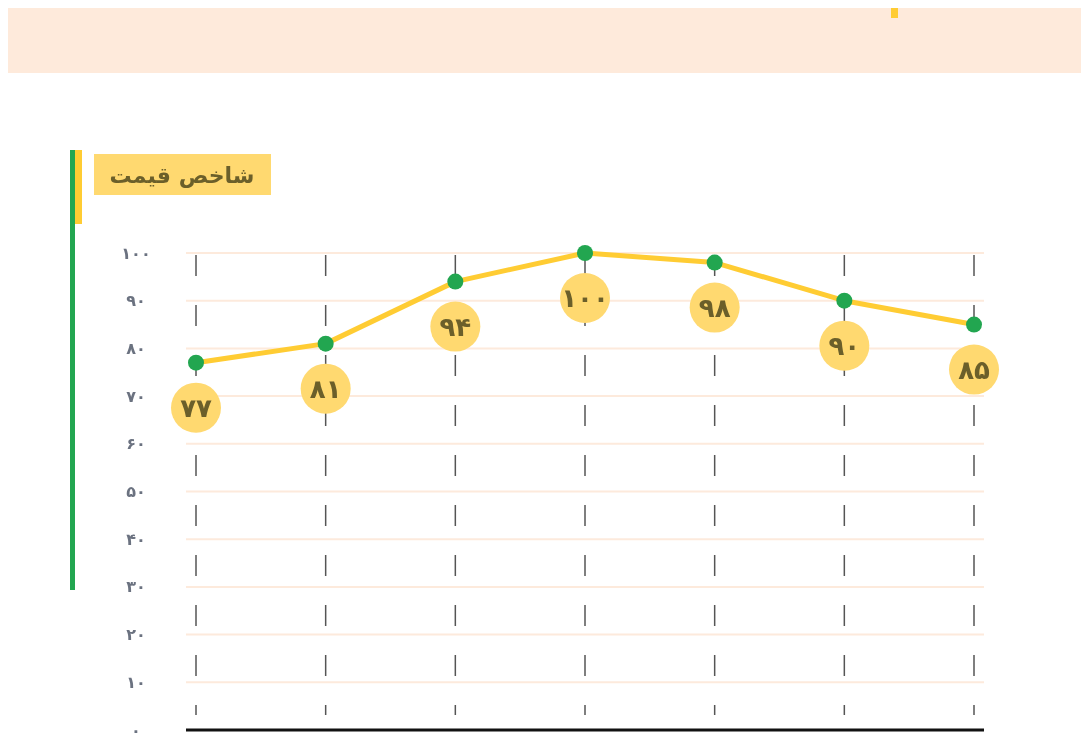 This screenshot has width=1081, height=750. Describe the element at coordinates (196, 407) in the screenshot. I see `data-label: ۷۷` at that location.